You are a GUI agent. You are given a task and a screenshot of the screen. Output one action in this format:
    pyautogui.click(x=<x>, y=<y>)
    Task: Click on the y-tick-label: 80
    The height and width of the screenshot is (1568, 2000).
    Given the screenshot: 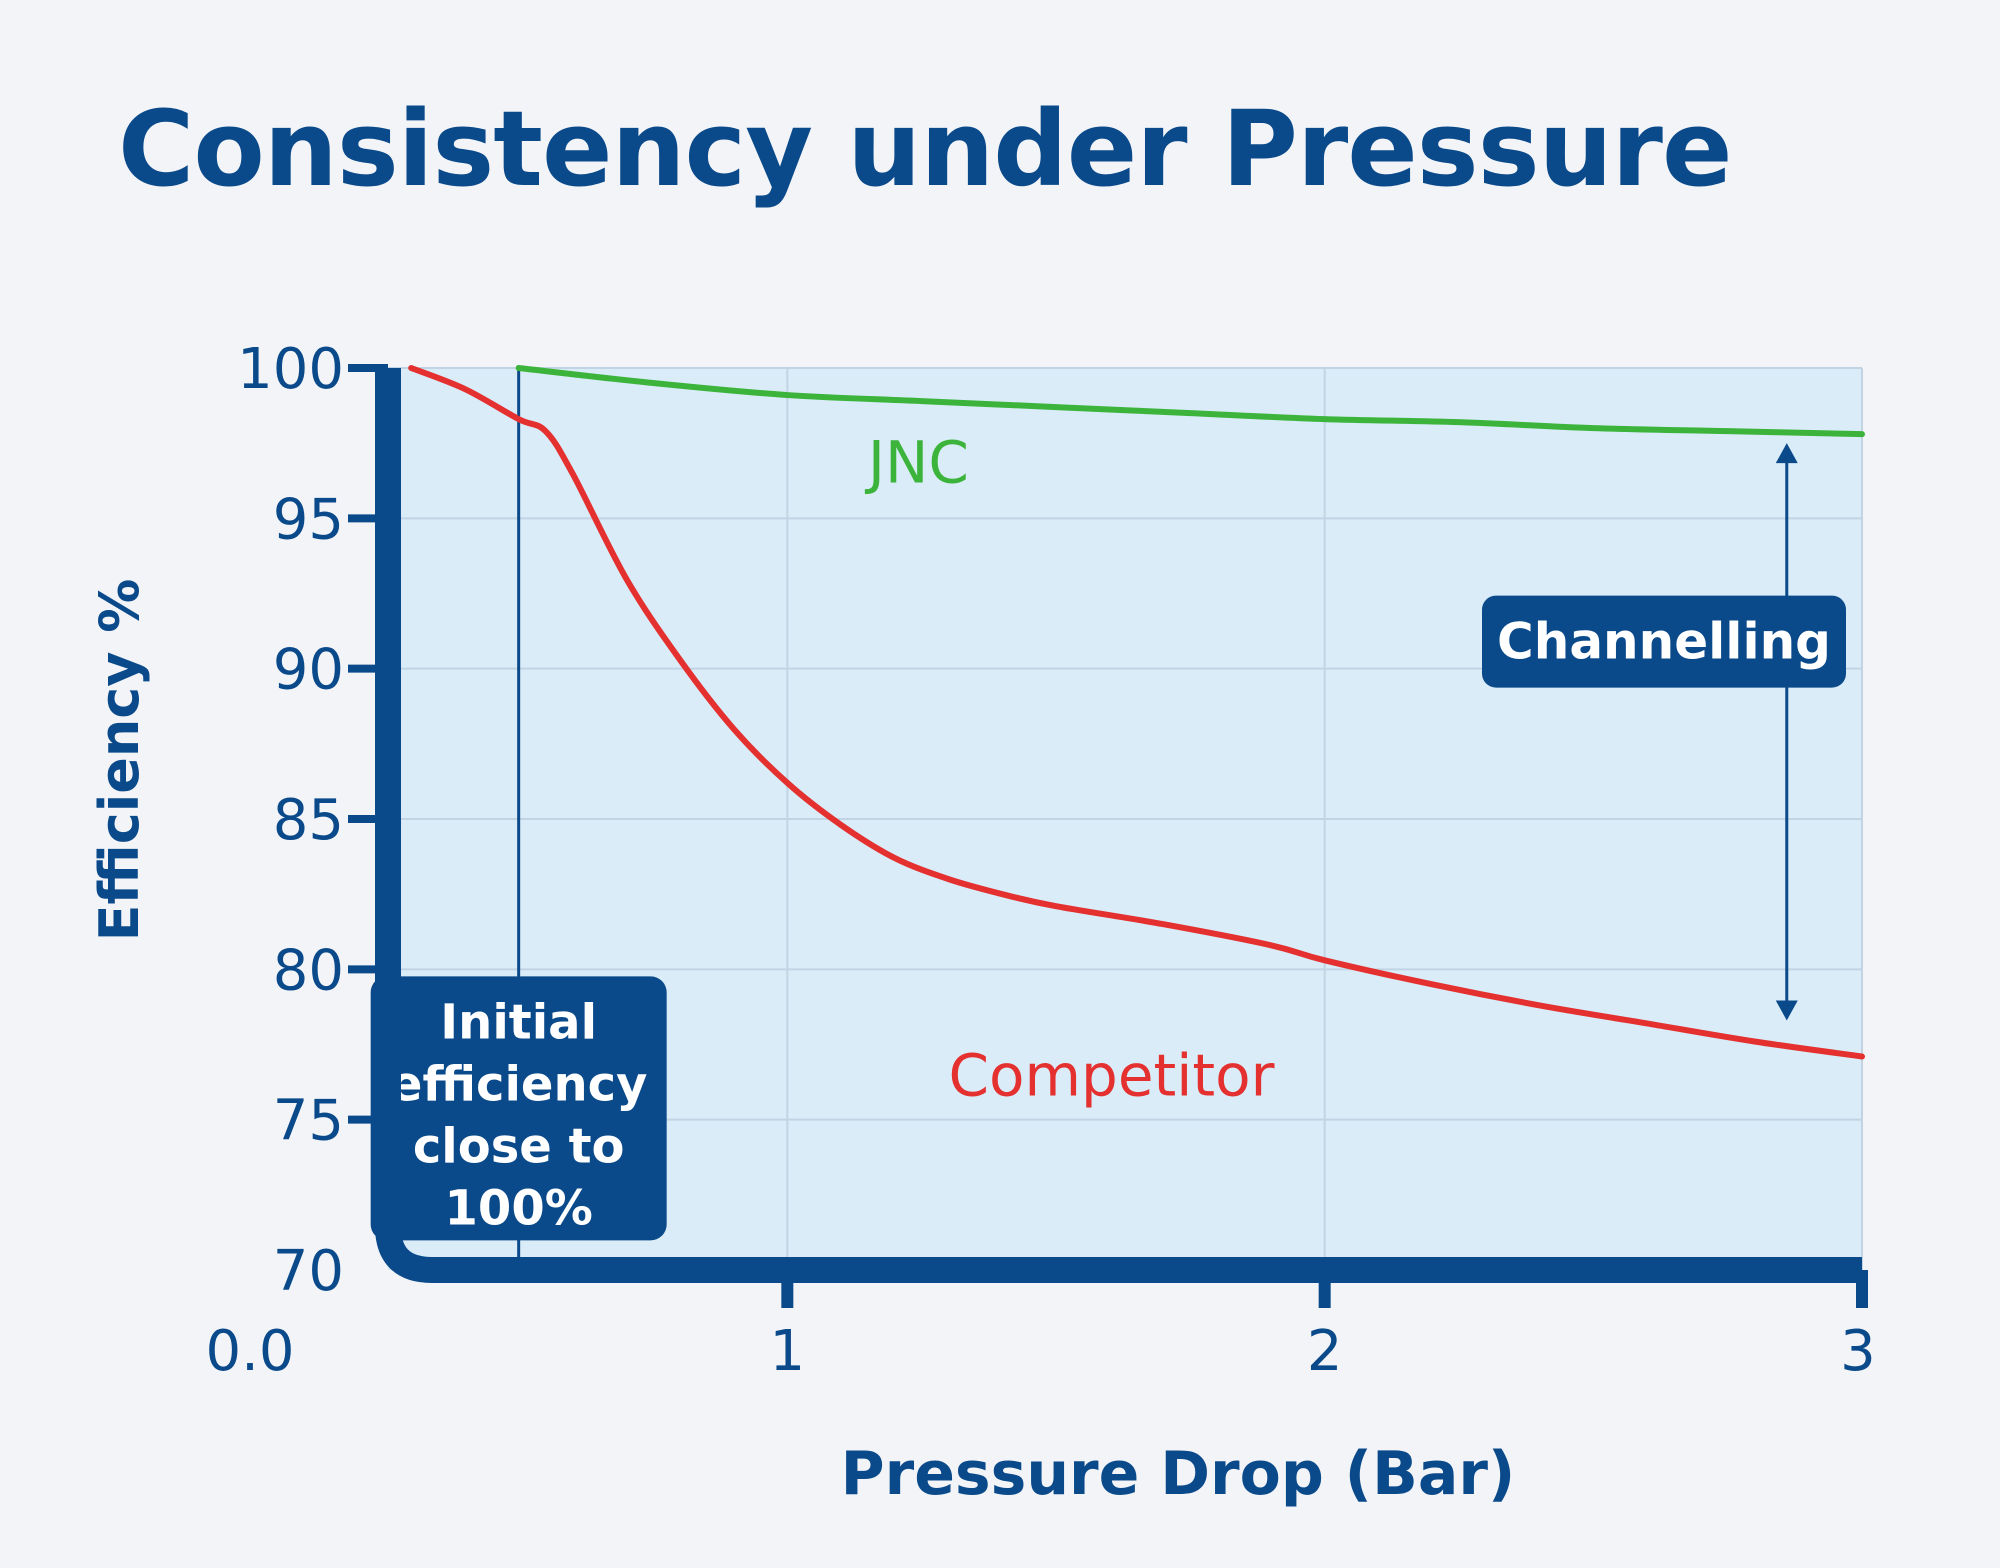 What is the action you would take?
    pyautogui.click(x=308, y=970)
    